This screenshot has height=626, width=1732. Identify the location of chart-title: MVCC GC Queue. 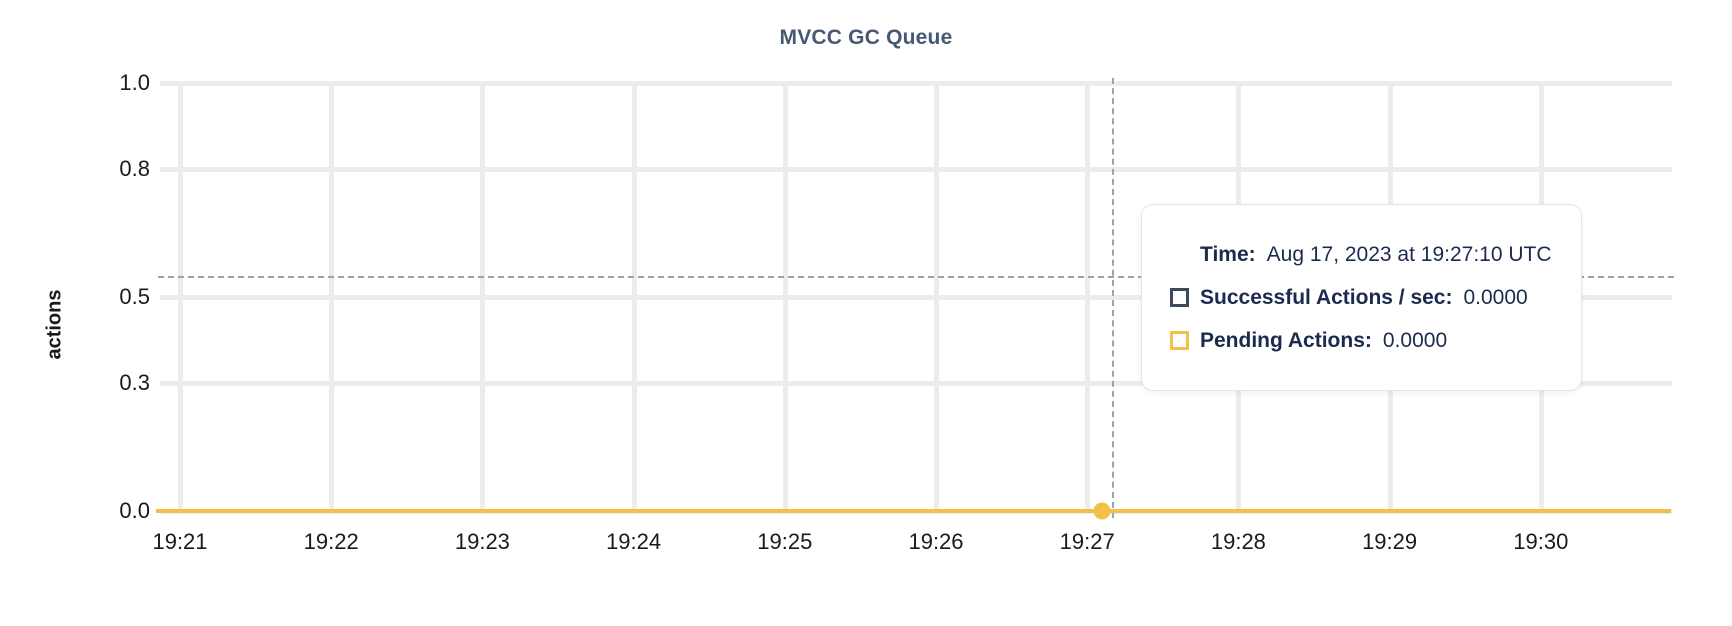
(866, 37).